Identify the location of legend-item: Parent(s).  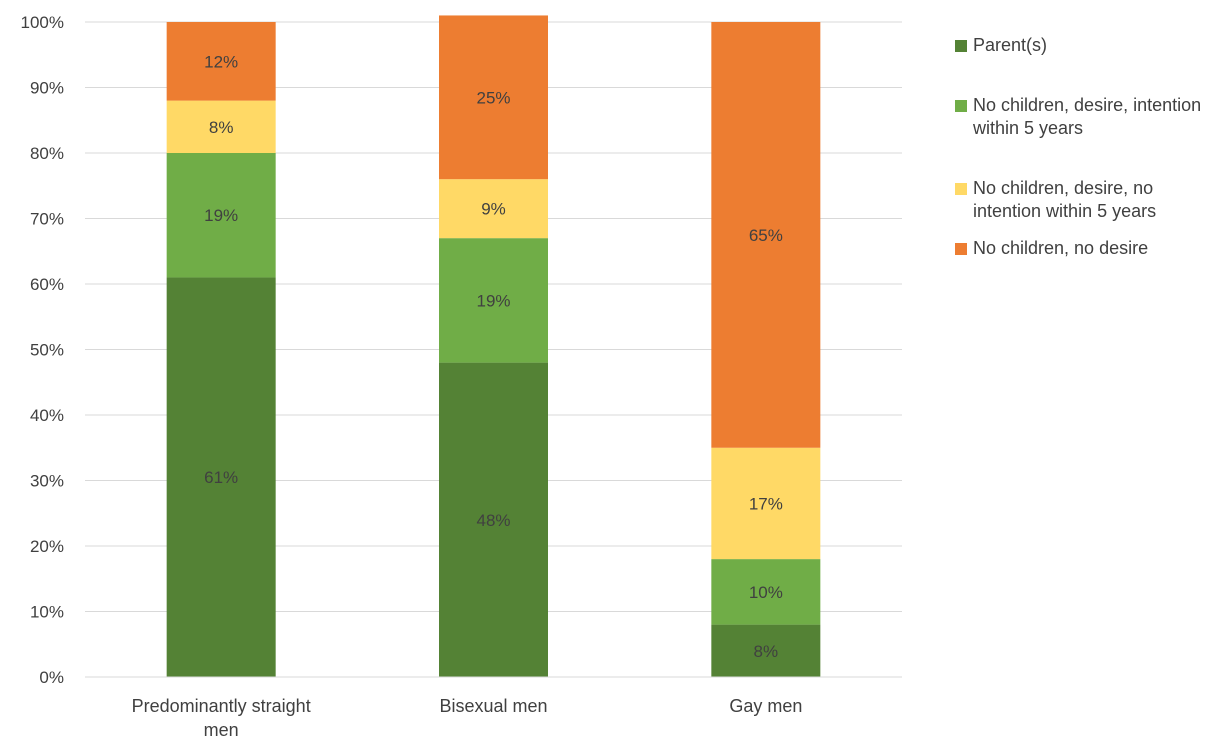
(1080, 45).